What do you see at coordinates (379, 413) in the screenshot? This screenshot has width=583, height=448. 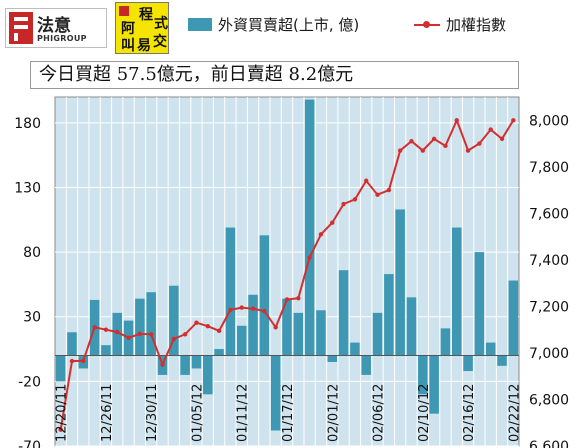 I see `x-axis-tick-label: 02/06/12` at bounding box center [379, 413].